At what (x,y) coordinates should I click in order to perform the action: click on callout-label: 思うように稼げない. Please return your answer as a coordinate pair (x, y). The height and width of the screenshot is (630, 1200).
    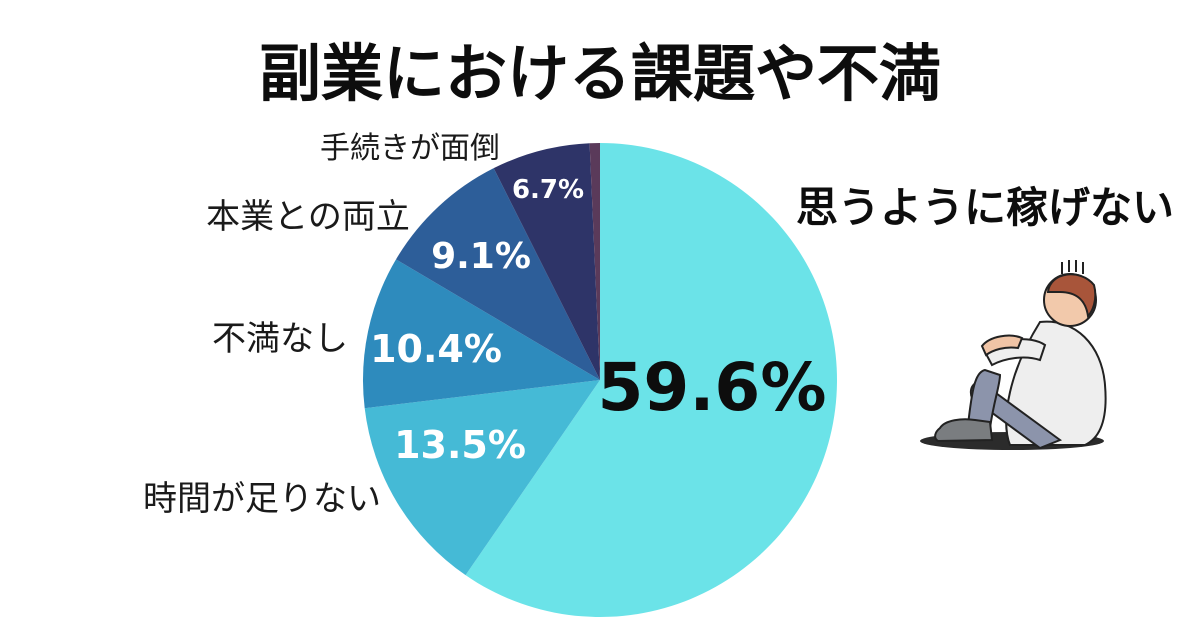
    Looking at the image, I should click on (985, 207).